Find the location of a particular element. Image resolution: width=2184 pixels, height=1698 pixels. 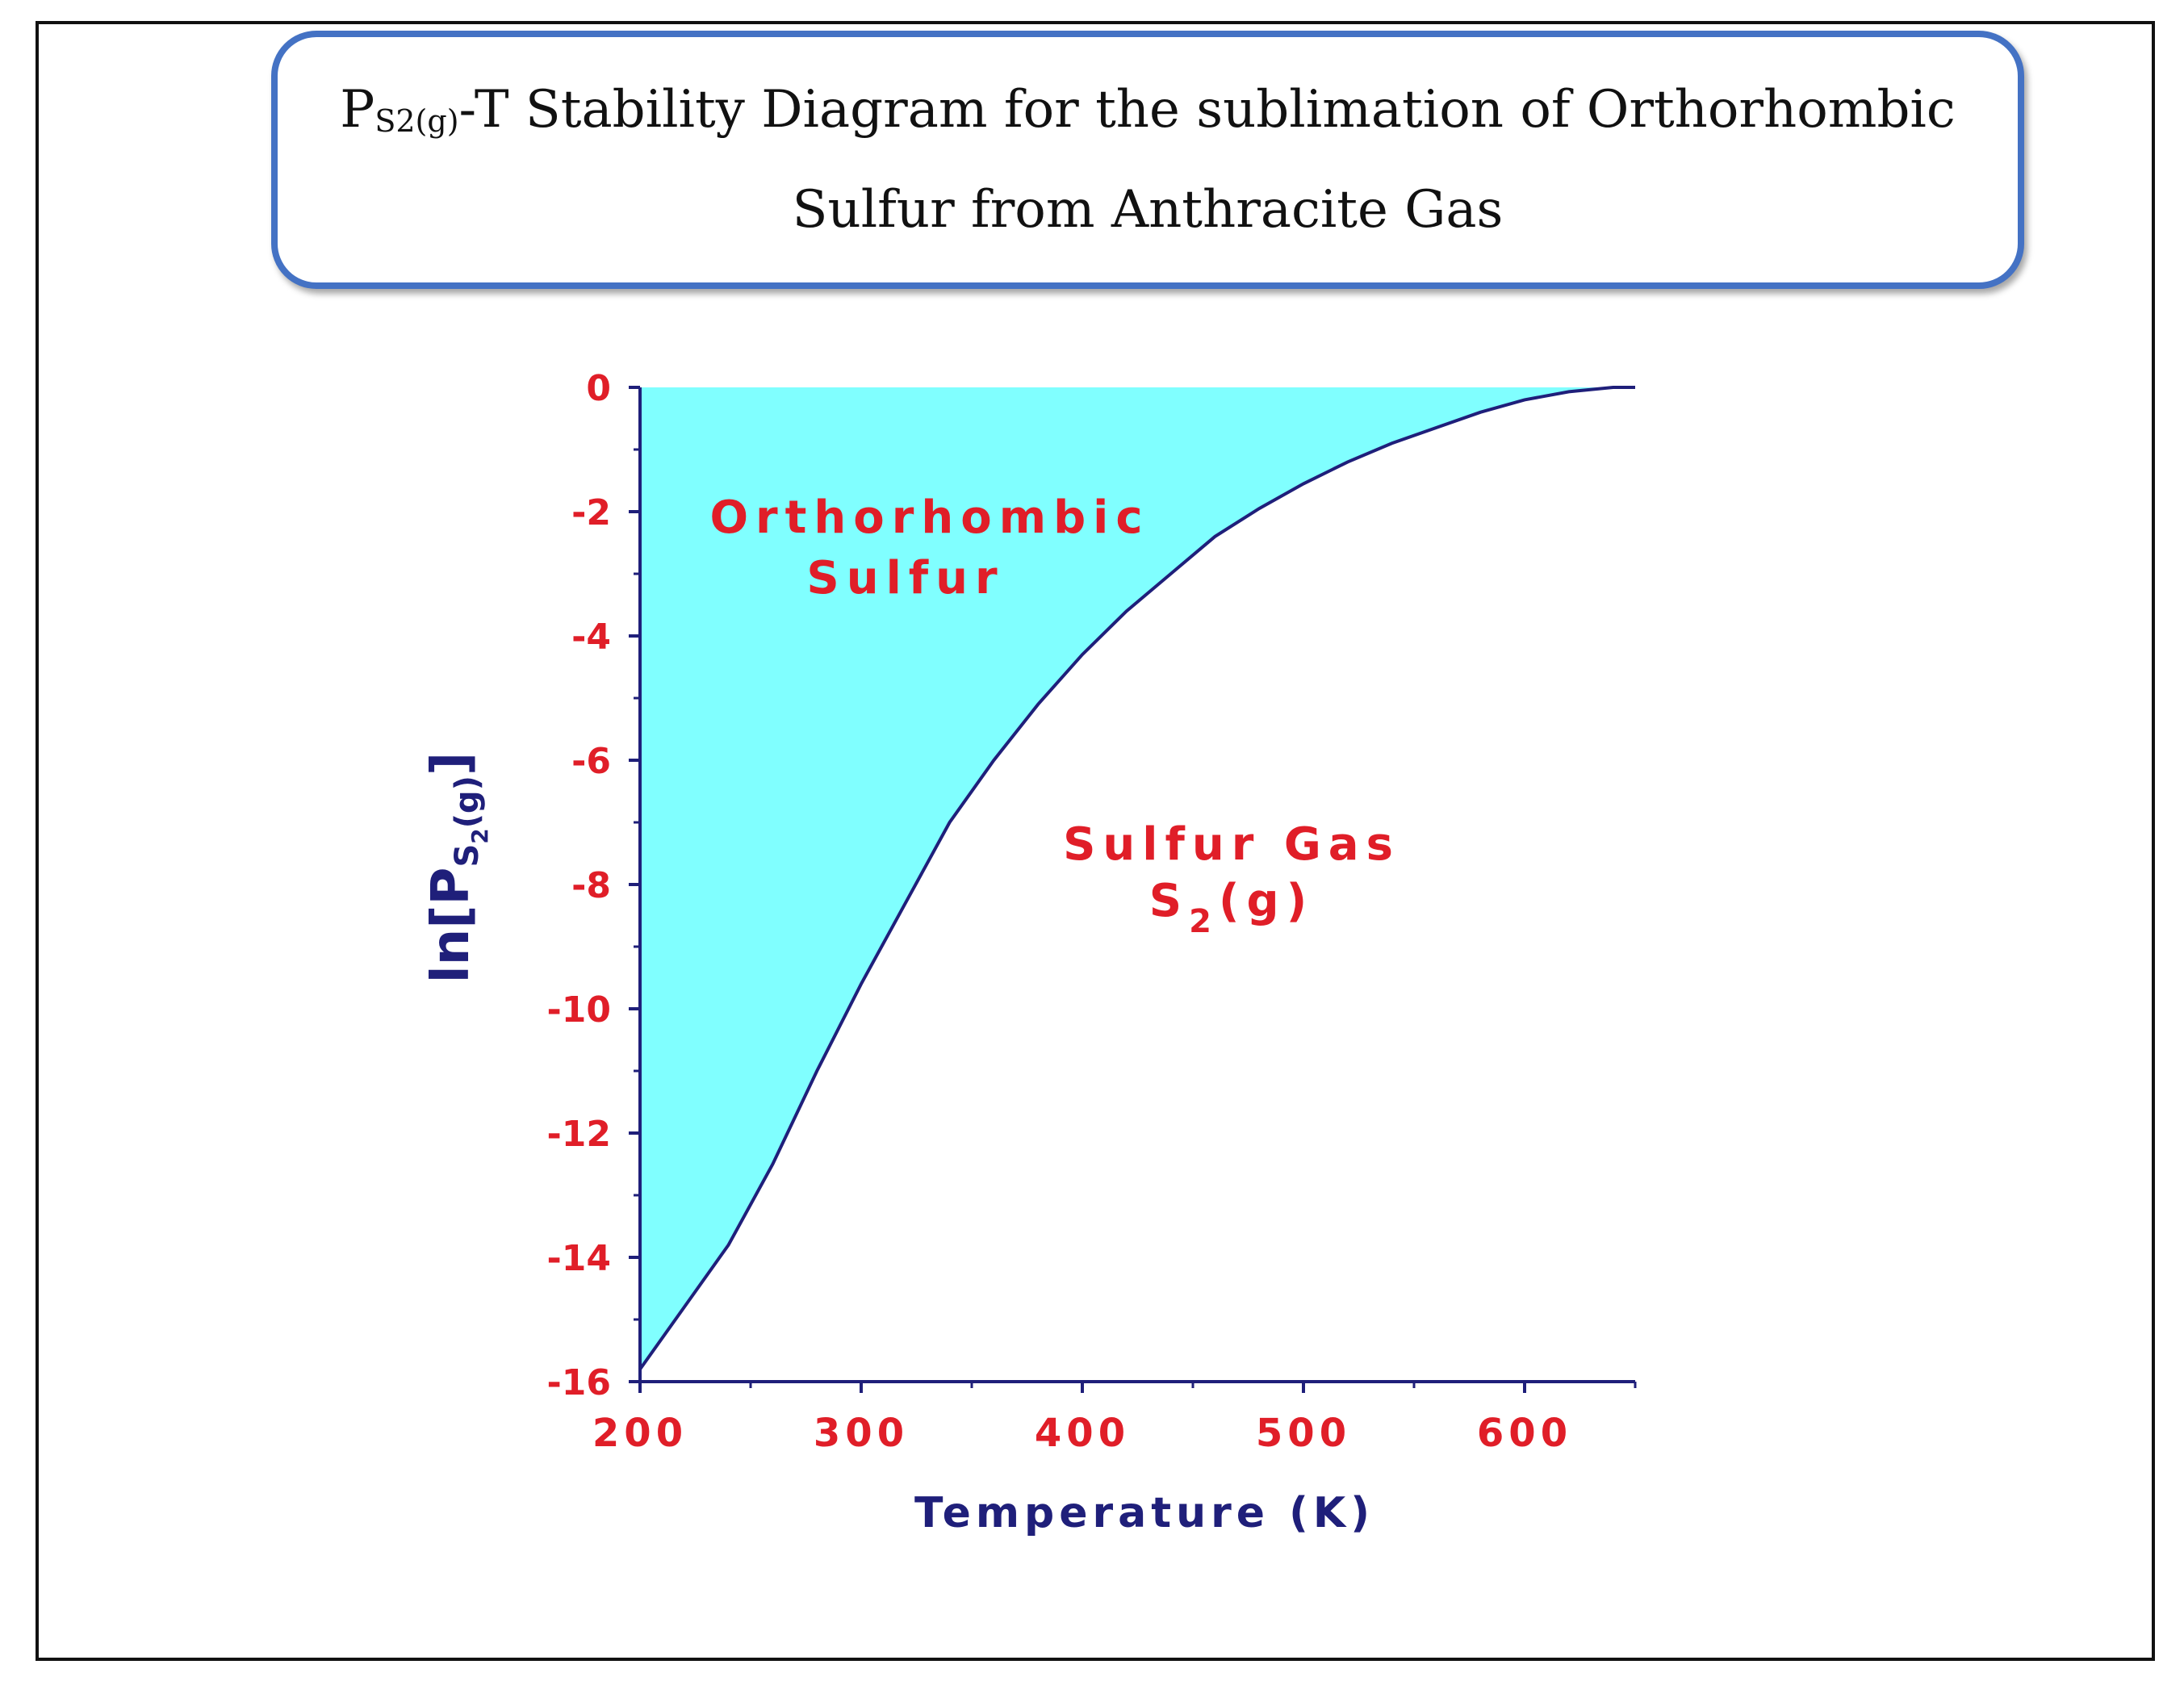

region-label-sulfur-gas: Sulfur Gas is located at coordinates (1231, 844).